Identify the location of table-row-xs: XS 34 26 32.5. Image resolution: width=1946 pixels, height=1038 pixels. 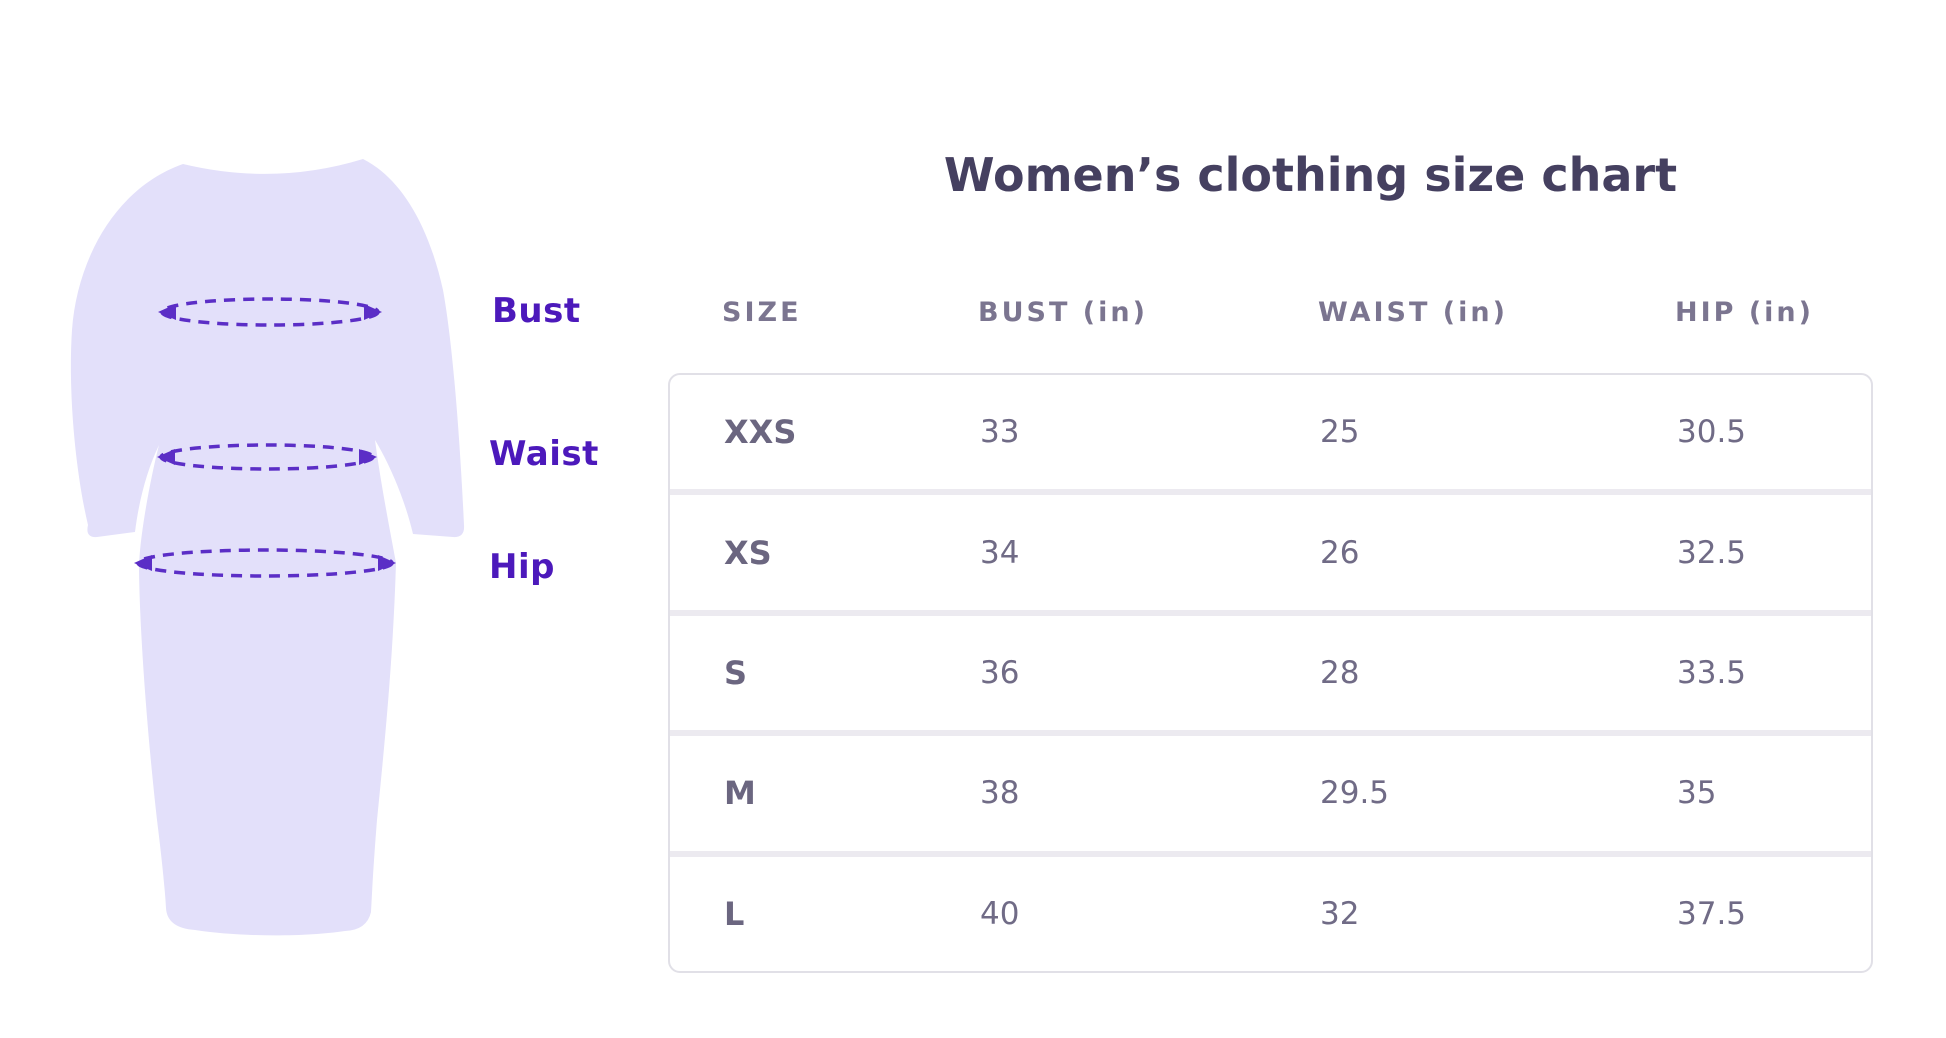
(1270, 549).